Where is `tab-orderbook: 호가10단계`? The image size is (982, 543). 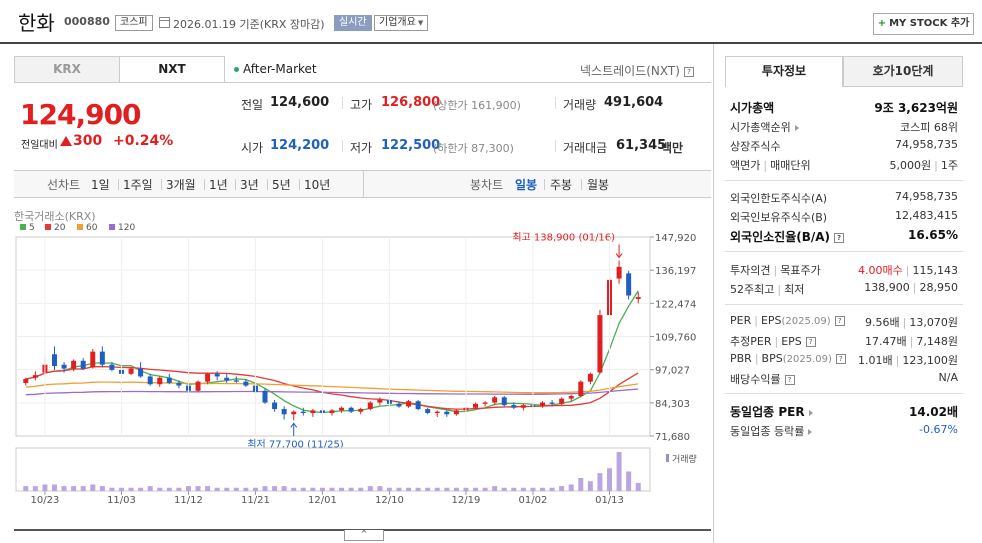 tab-orderbook: 호가10단계 is located at coordinates (903, 71).